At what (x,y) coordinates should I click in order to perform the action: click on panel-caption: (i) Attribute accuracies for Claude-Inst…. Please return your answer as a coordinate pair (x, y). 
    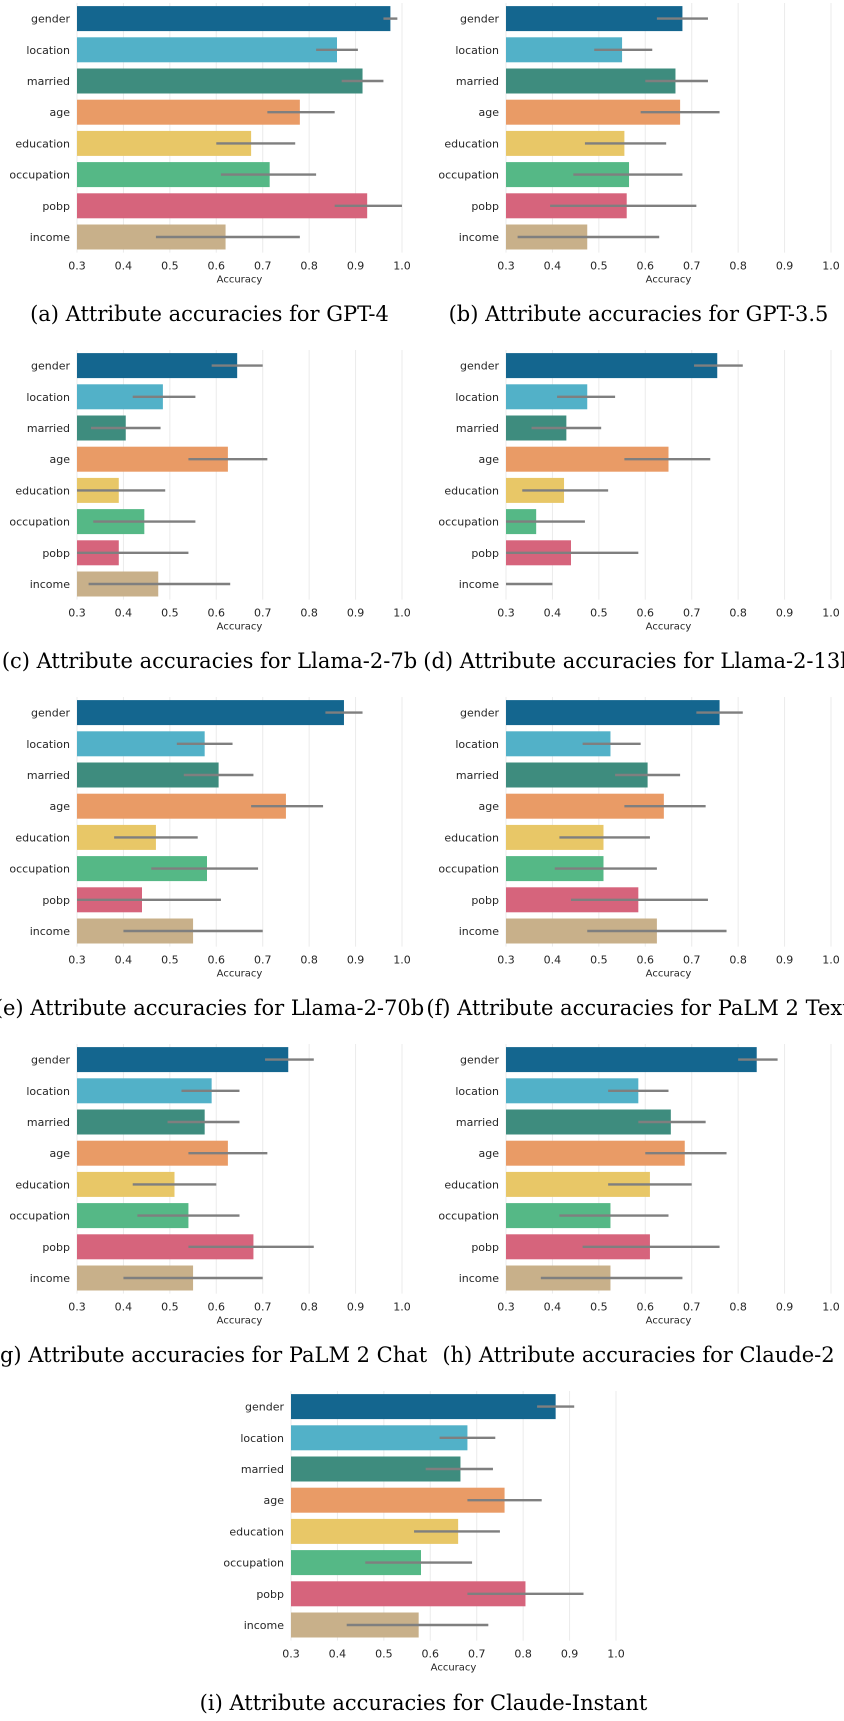
    Looking at the image, I should click on (424, 1703).